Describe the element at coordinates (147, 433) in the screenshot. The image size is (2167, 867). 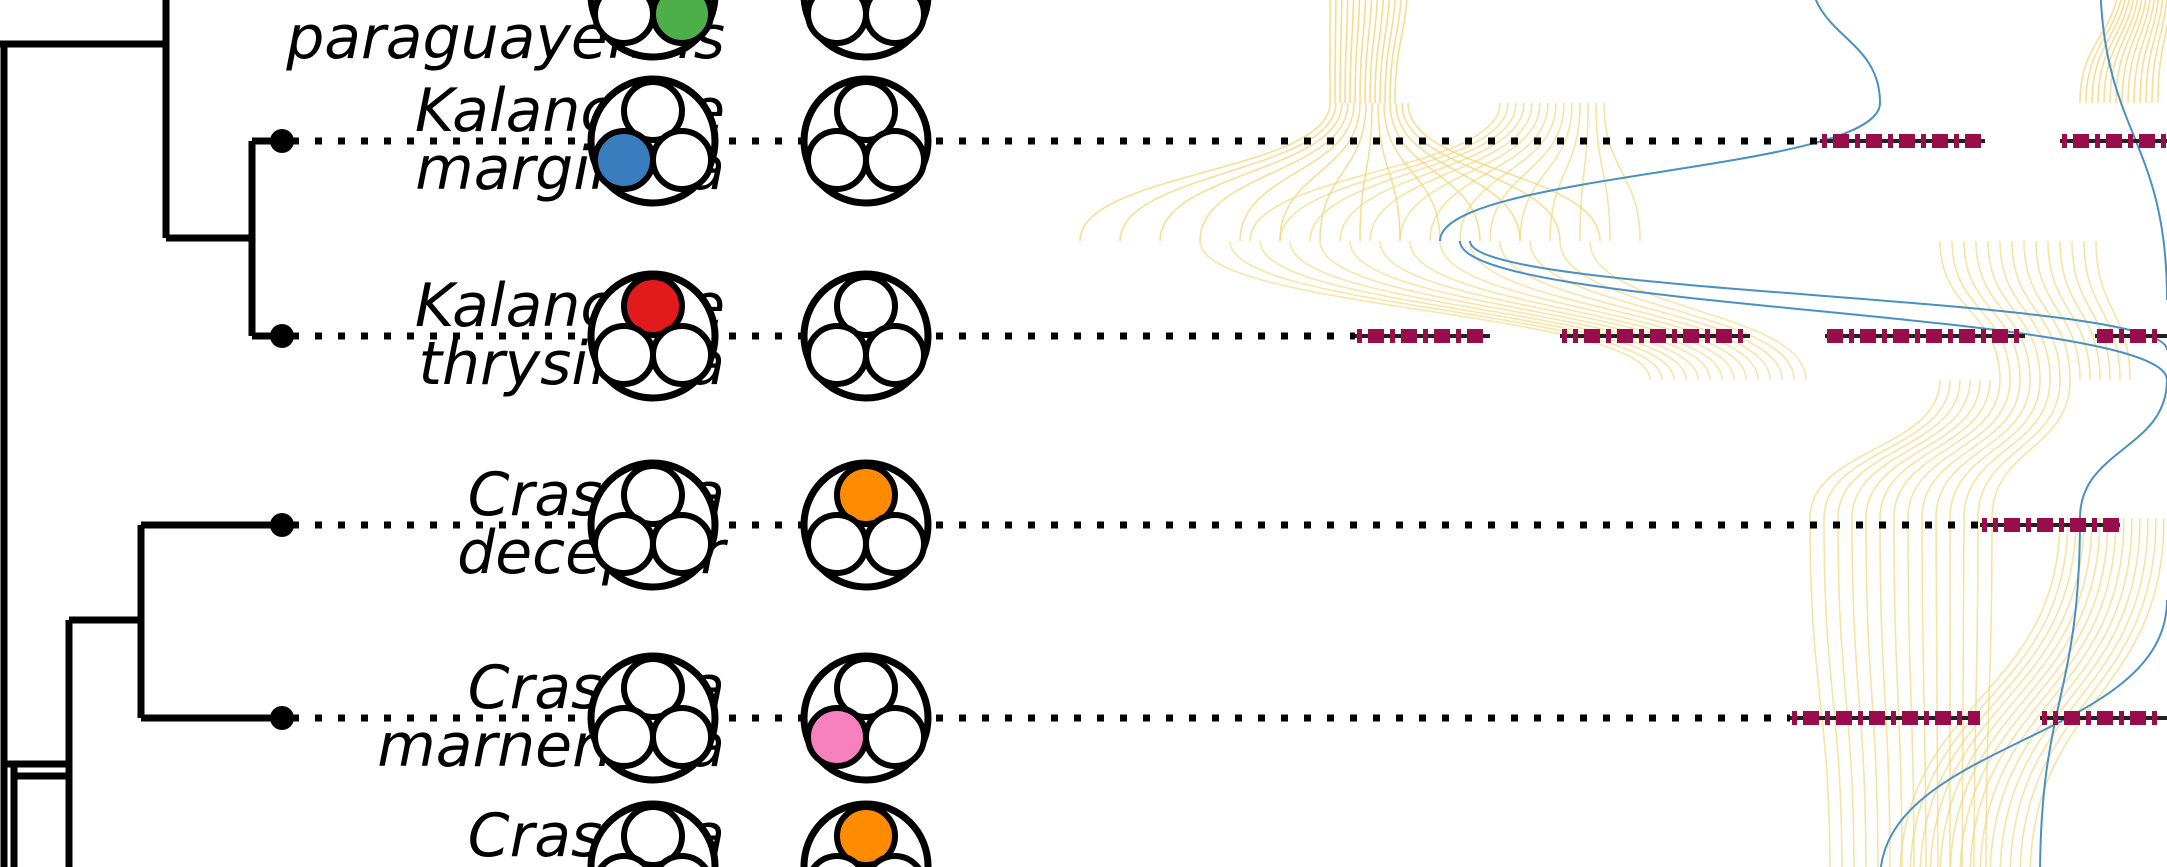
I see `phylogenetic-tree` at that location.